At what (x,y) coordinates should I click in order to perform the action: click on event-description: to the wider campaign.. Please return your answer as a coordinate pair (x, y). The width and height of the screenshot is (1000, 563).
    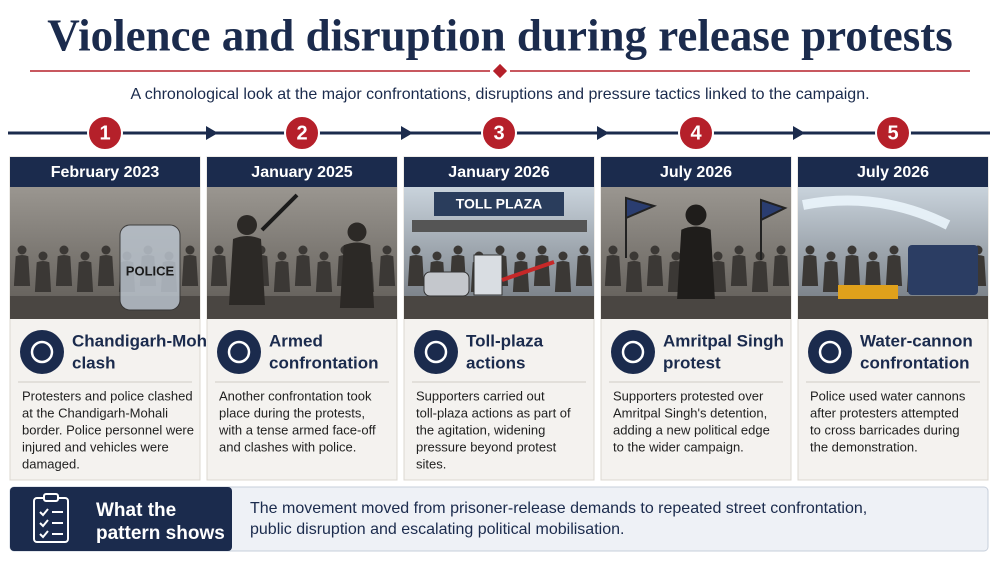
    Looking at the image, I should click on (678, 446).